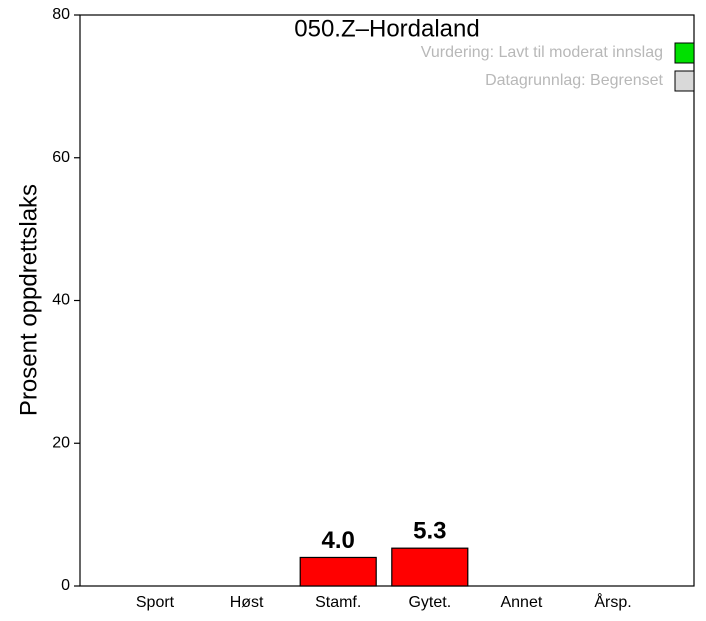 Image resolution: width=706 pixels, height=621 pixels. Describe the element at coordinates (155, 602) in the screenshot. I see `x-tick-label: Sport` at that location.